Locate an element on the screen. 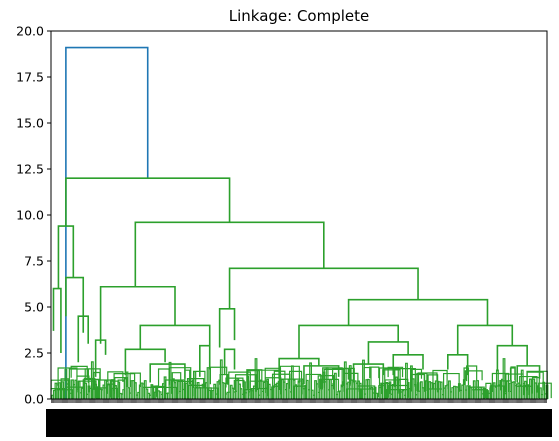 This screenshot has height=441, width=559. chart-title: Linkage: Complete is located at coordinates (299, 16).